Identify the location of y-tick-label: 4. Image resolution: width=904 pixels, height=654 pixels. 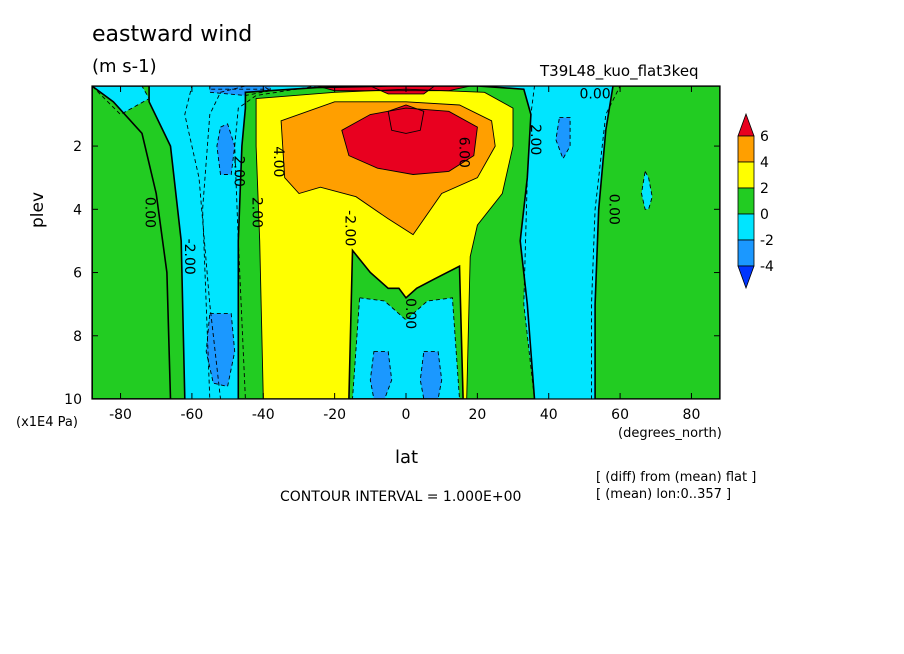
(77, 210).